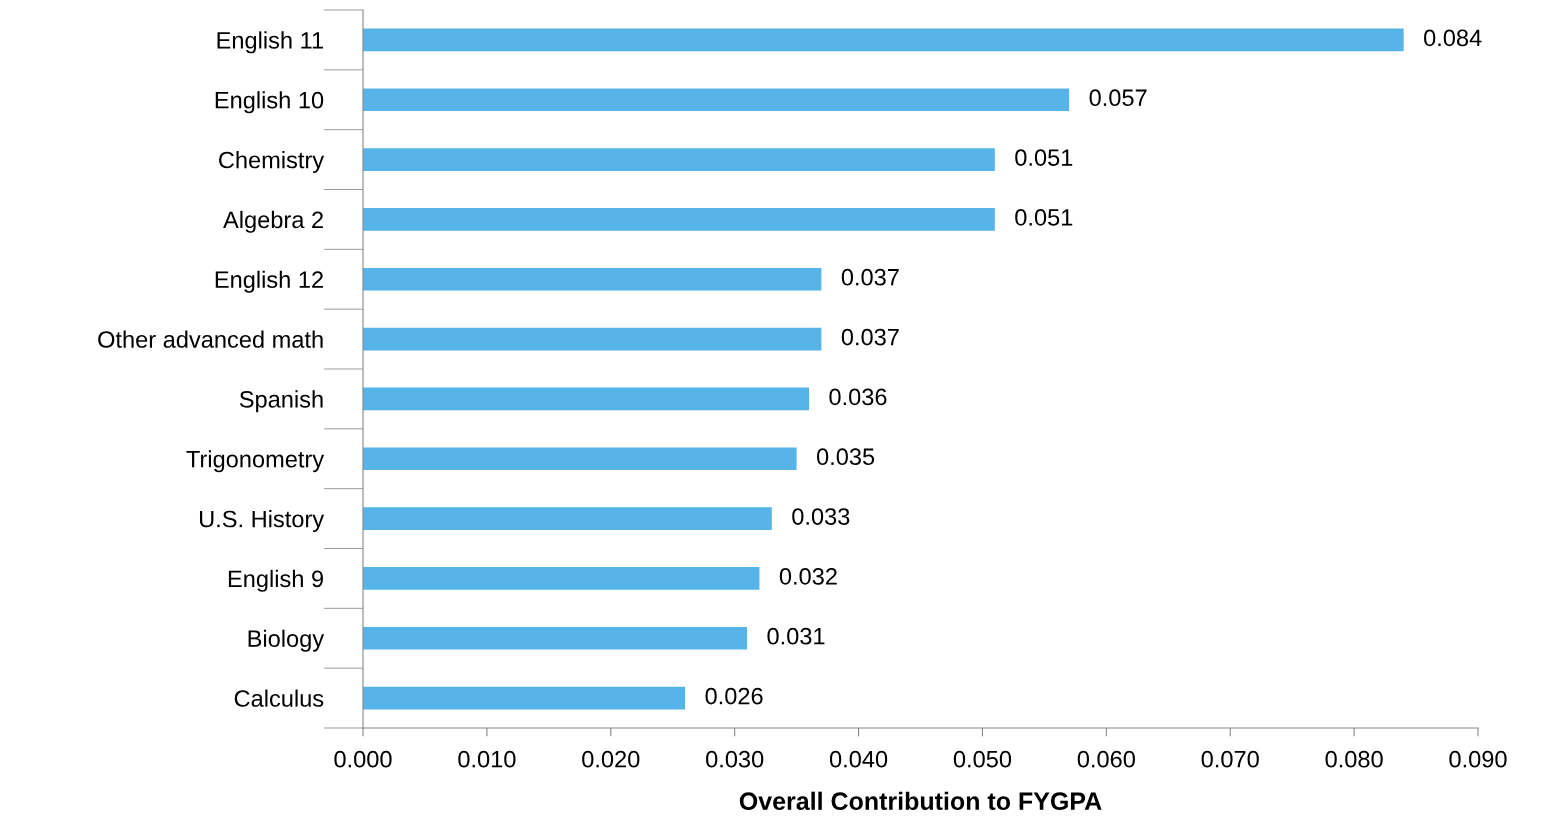 The image size is (1555, 839). What do you see at coordinates (270, 42) in the screenshot?
I see `y-tick-label: English 11` at bounding box center [270, 42].